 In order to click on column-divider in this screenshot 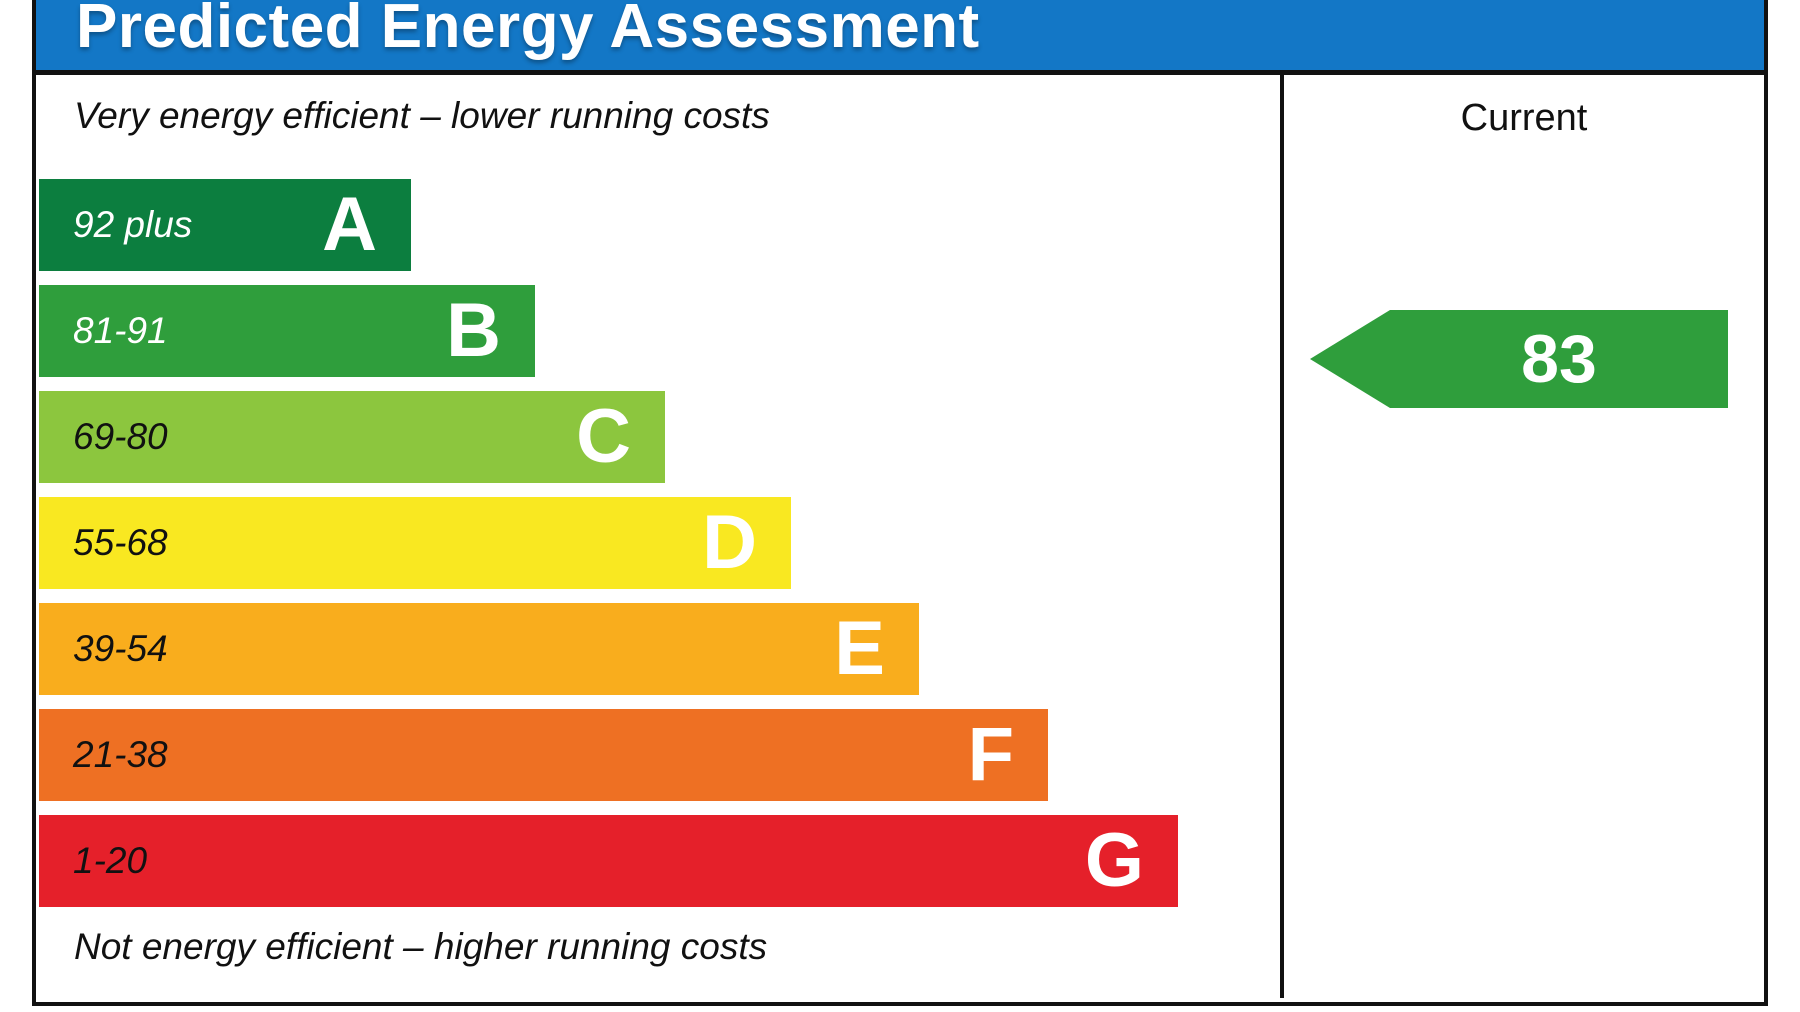, I will do `click(1282, 536)`.